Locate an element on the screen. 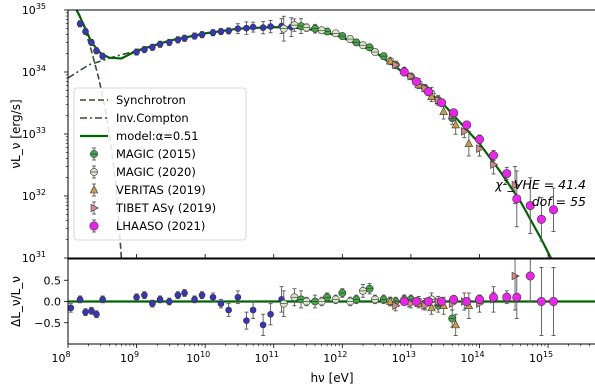 The height and width of the screenshot is (388, 595). residual-point-0-13-dot is located at coordinates (194, 299).